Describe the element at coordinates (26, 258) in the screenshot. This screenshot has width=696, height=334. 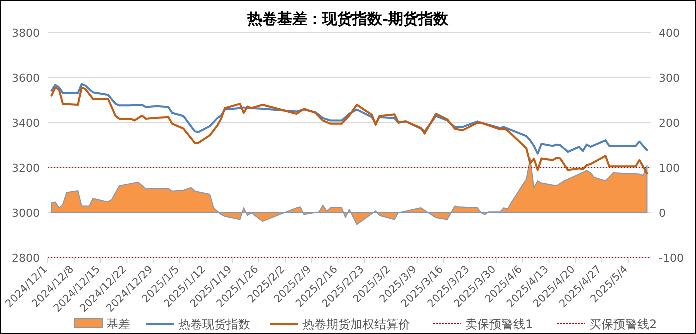
I see `y-tick-label: 2800` at that location.